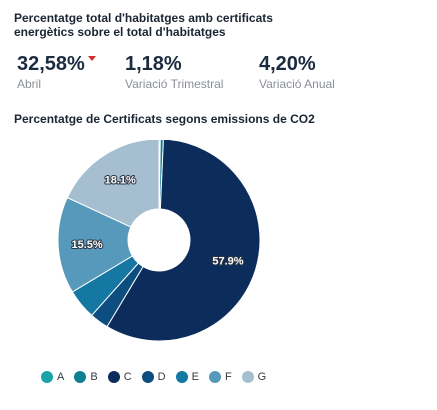 Image resolution: width=437 pixels, height=410 pixels. I want to click on kpi-annual-value: 4,20%, so click(287, 64).